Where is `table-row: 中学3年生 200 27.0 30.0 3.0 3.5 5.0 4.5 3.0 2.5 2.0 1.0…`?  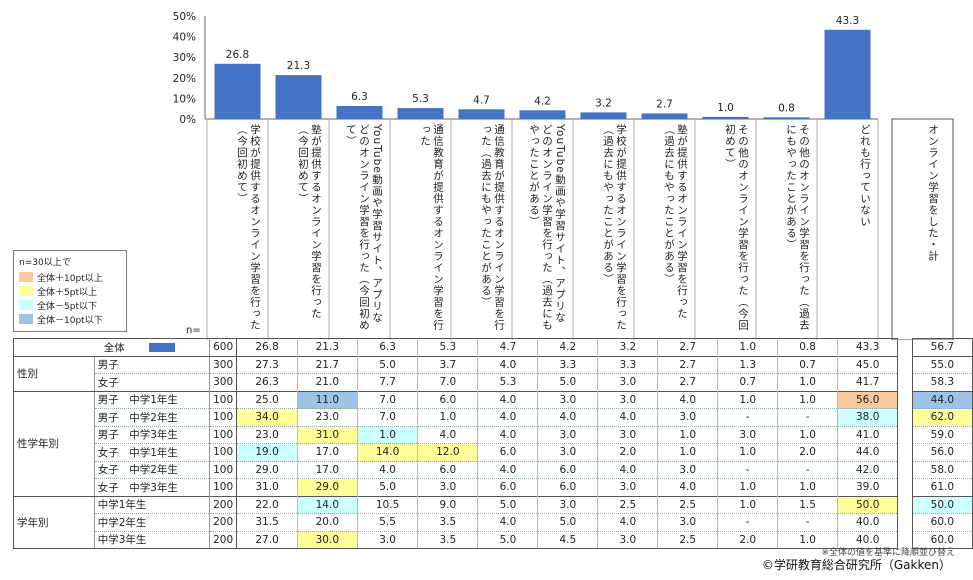 table-row: 中学3年生 200 27.0 30.0 3.0 3.5 5.0 4.5 3.0 2.5 2.0 1.0… is located at coordinates (493, 540).